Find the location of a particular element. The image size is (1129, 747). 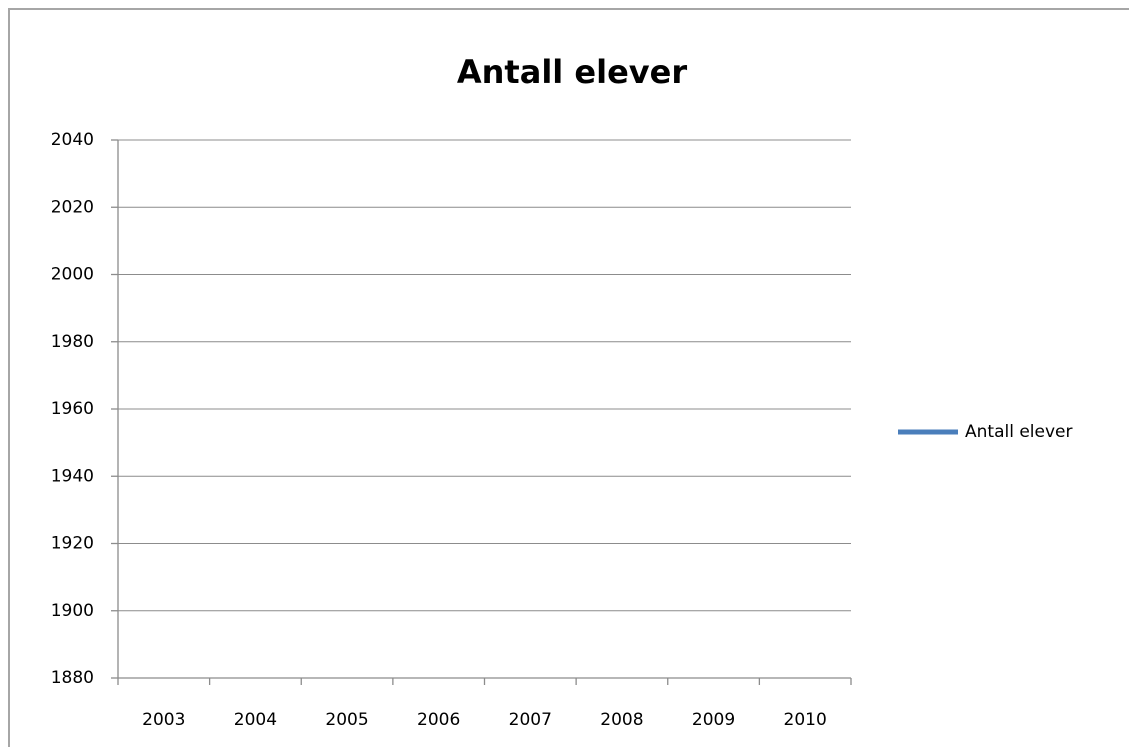

x-tick-label: 2003 is located at coordinates (163, 720).